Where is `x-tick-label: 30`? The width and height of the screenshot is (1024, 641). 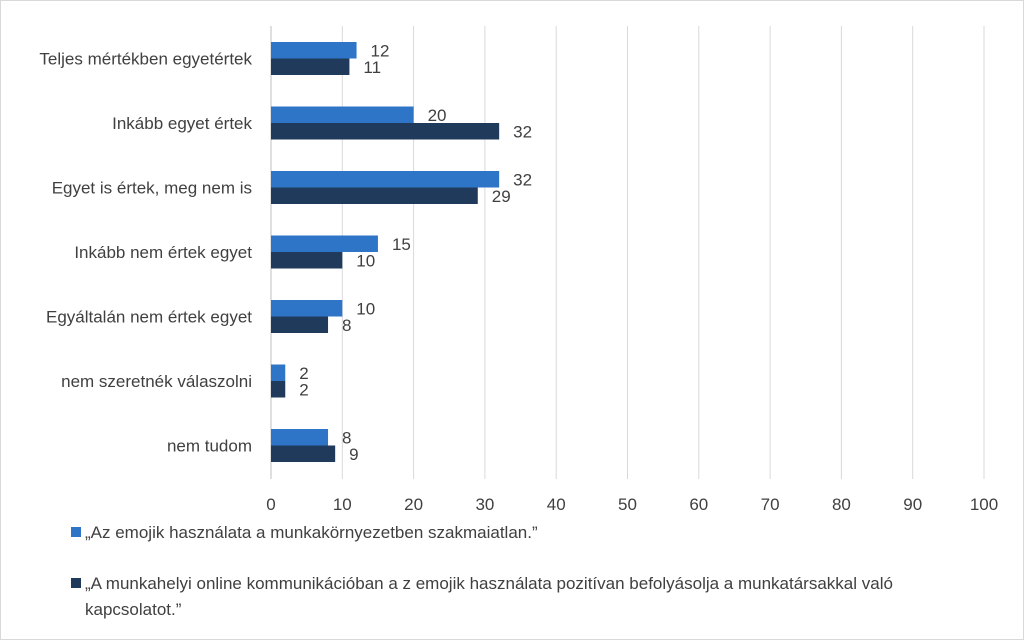 x-tick-label: 30 is located at coordinates (484, 504).